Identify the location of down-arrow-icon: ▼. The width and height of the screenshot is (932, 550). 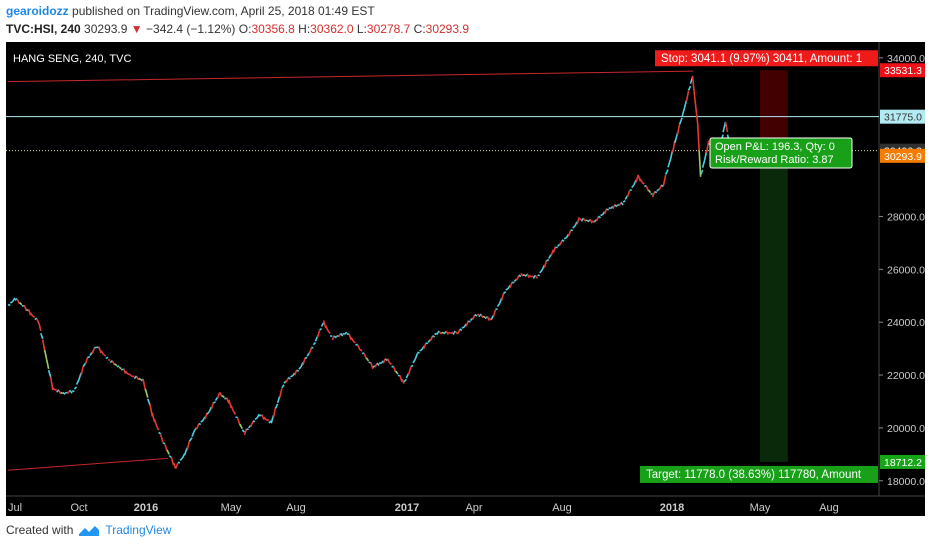
(136, 29).